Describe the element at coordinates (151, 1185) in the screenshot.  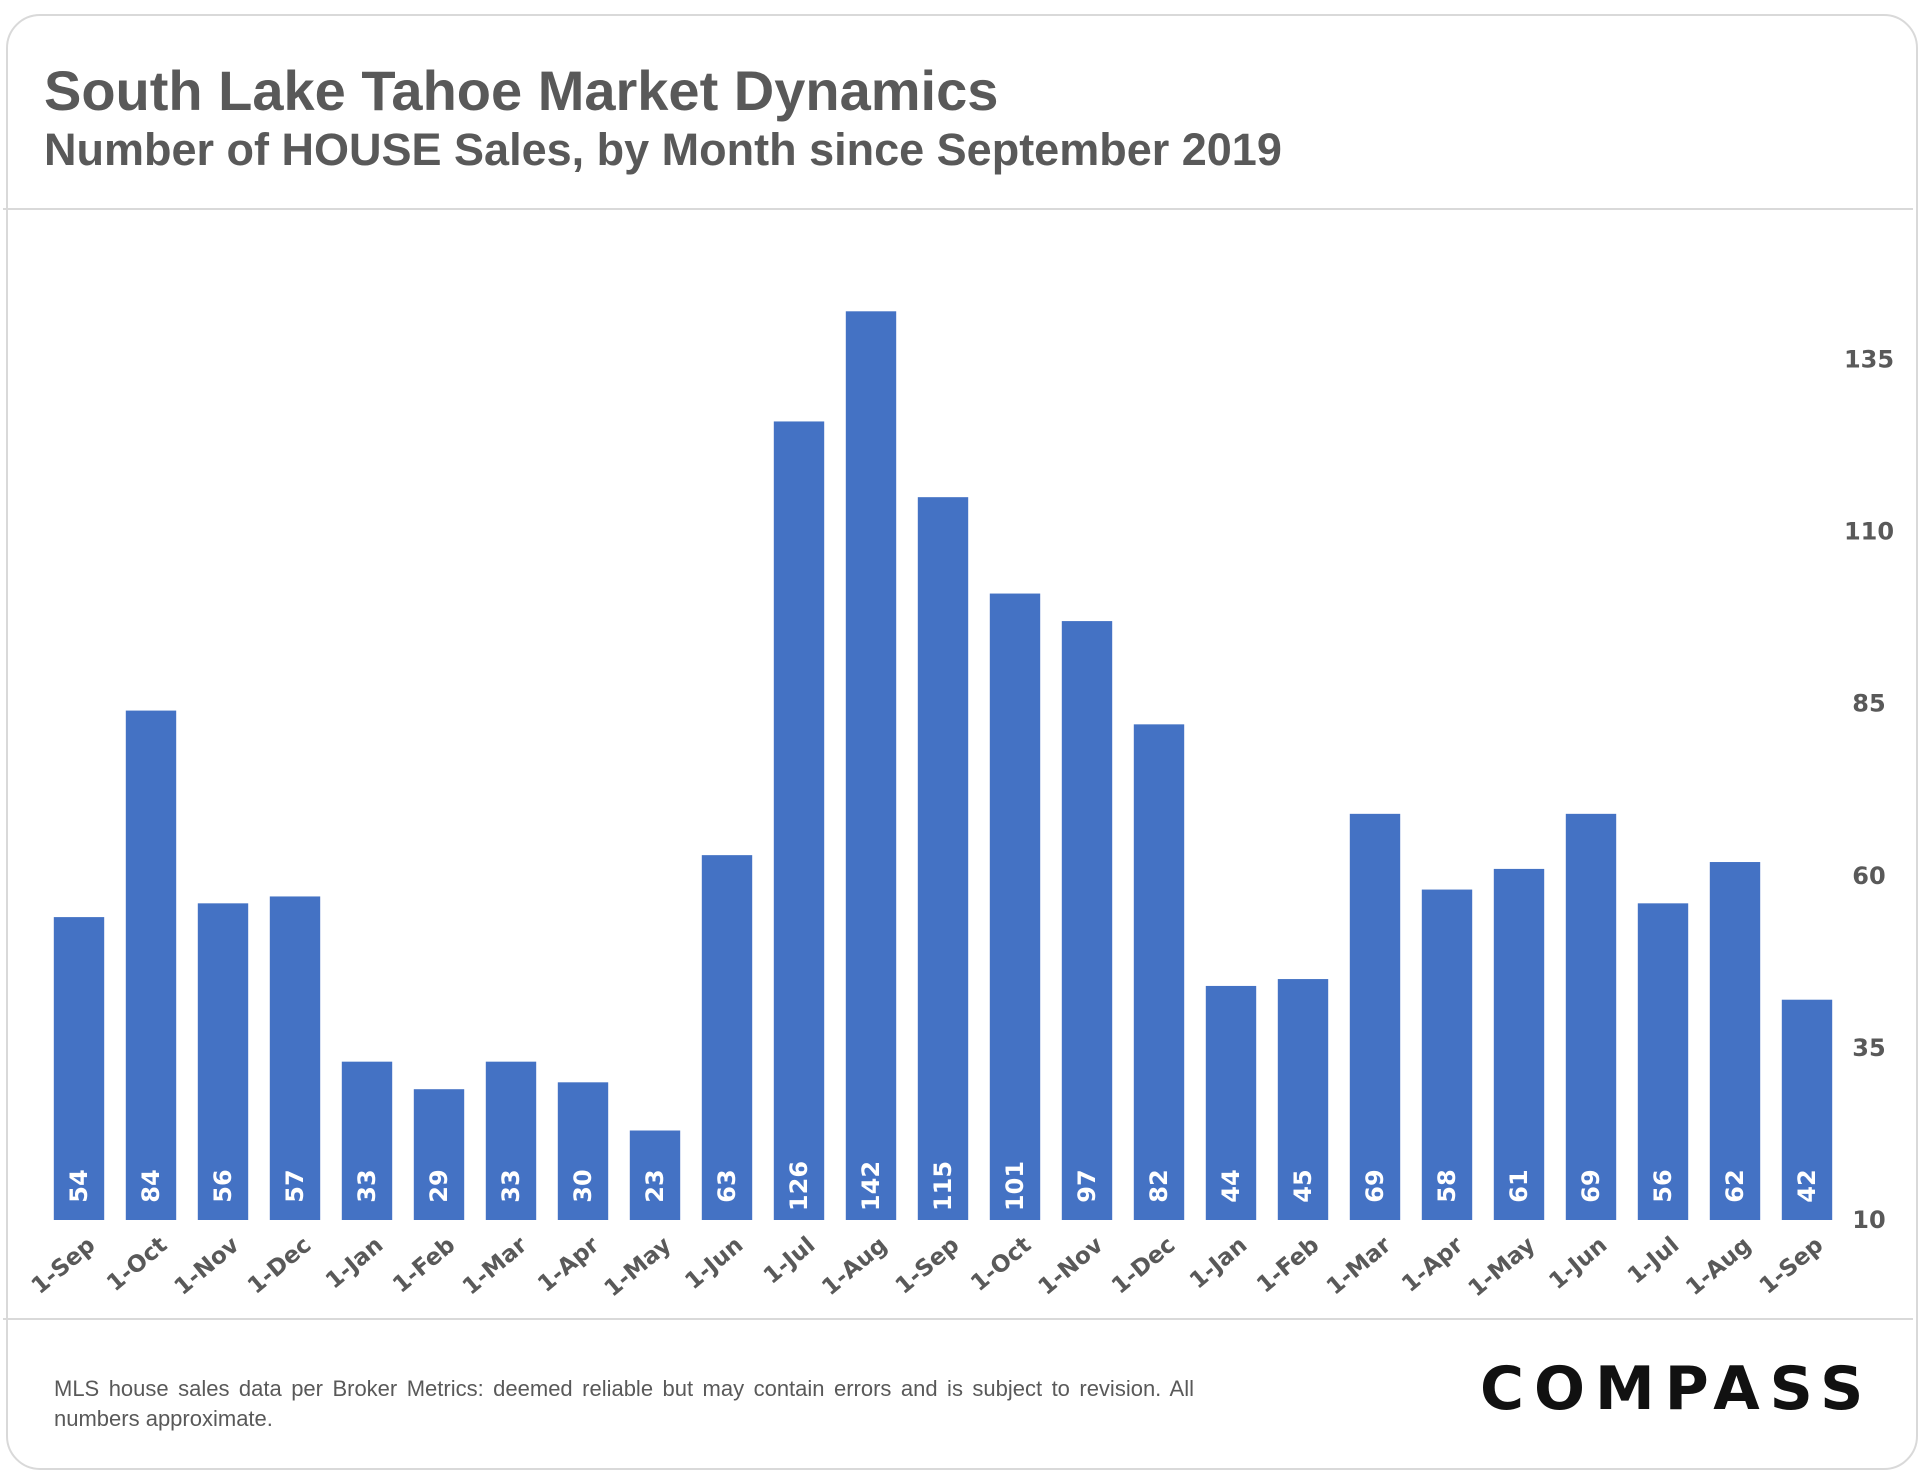
I see `bar-value-label: 84` at that location.